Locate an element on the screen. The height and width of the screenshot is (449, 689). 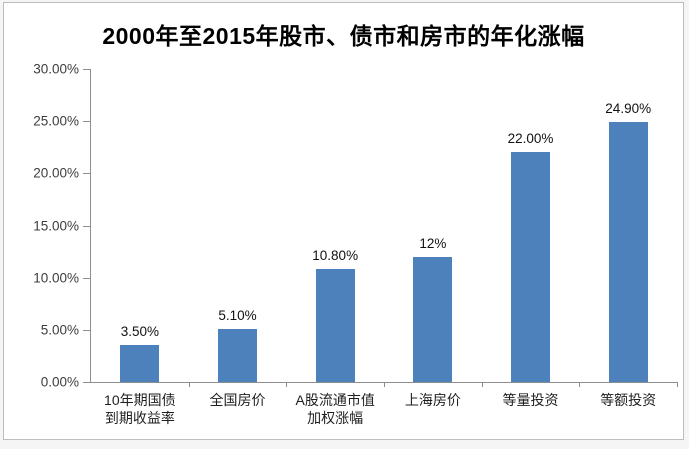
x-axis-category: 上海房价 is located at coordinates (432, 400).